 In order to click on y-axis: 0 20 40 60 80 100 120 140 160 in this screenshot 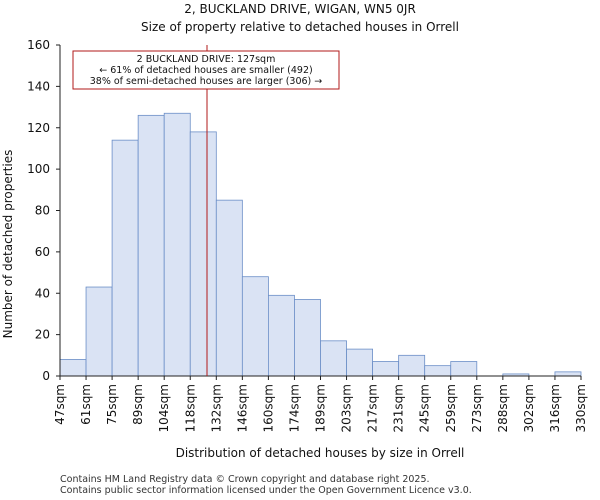, I will do `click(44, 210)`.